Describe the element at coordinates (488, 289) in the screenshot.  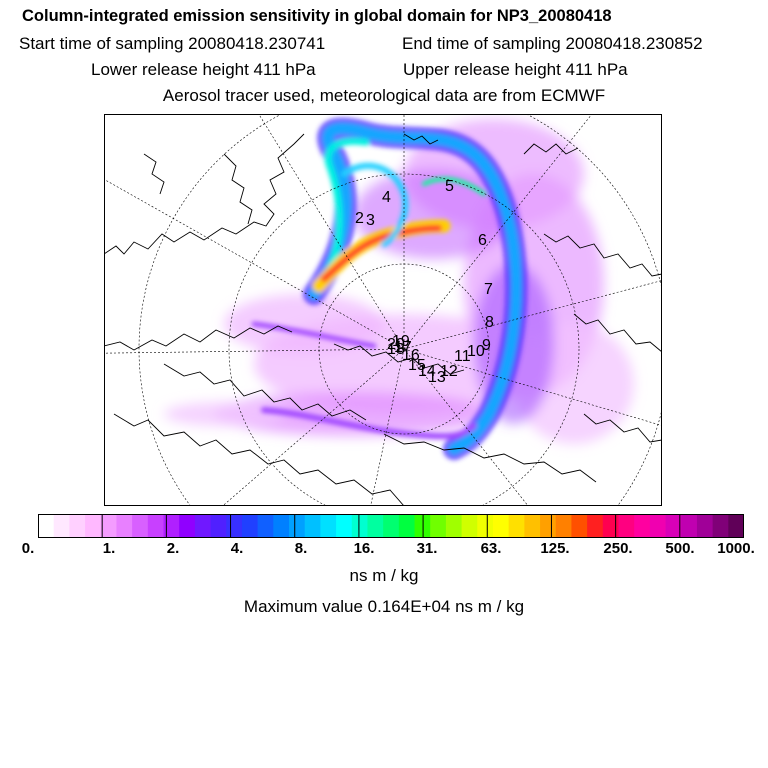
I see `track-label: 7` at that location.